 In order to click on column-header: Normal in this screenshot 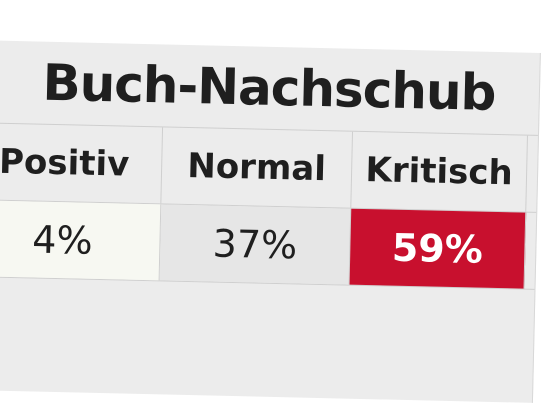, I will do `click(257, 167)`.